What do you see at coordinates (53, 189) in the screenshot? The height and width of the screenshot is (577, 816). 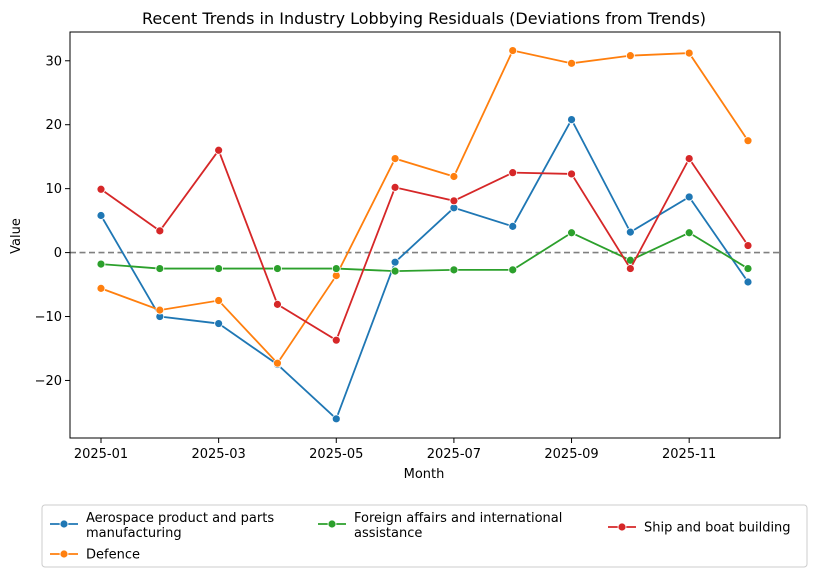 I see `y-tick-label-3: 10` at bounding box center [53, 189].